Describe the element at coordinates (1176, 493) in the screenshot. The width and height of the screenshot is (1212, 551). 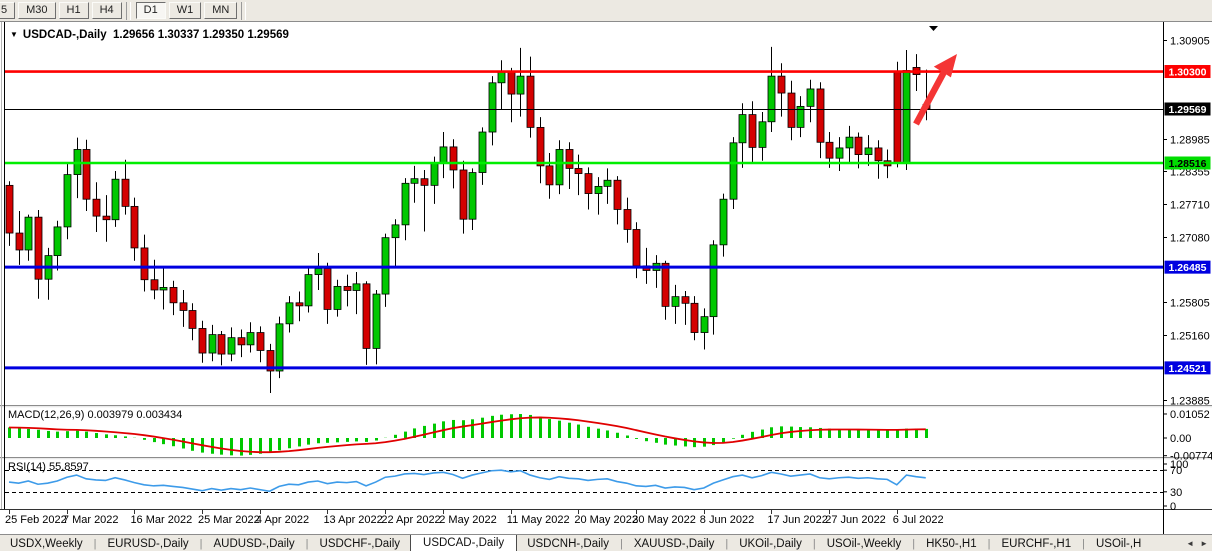
I see `rsi-scale-label: 30` at that location.